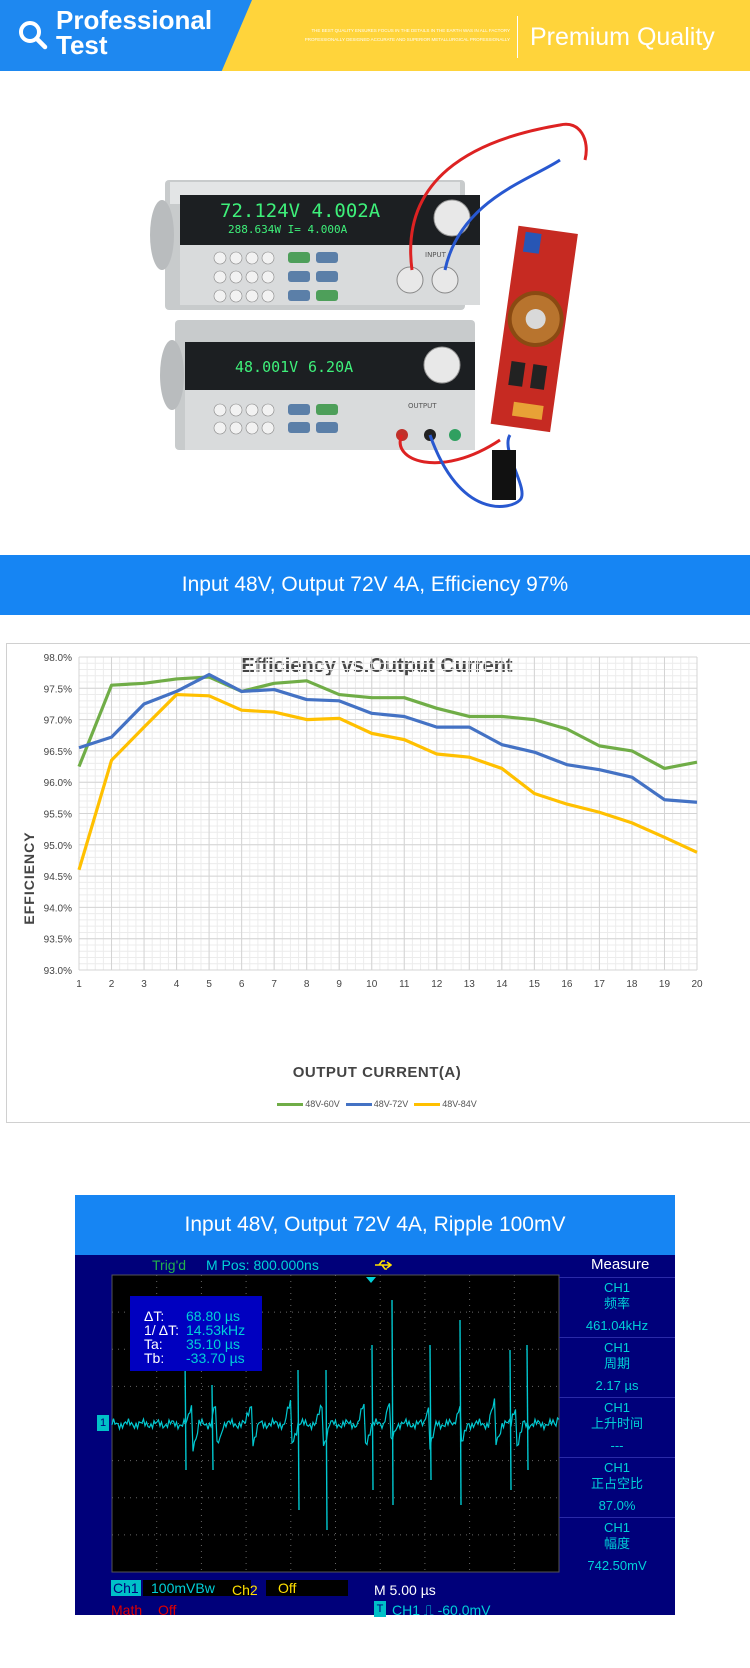 The width and height of the screenshot is (750, 1668). I want to click on x-tick-label: 13, so click(470, 984).